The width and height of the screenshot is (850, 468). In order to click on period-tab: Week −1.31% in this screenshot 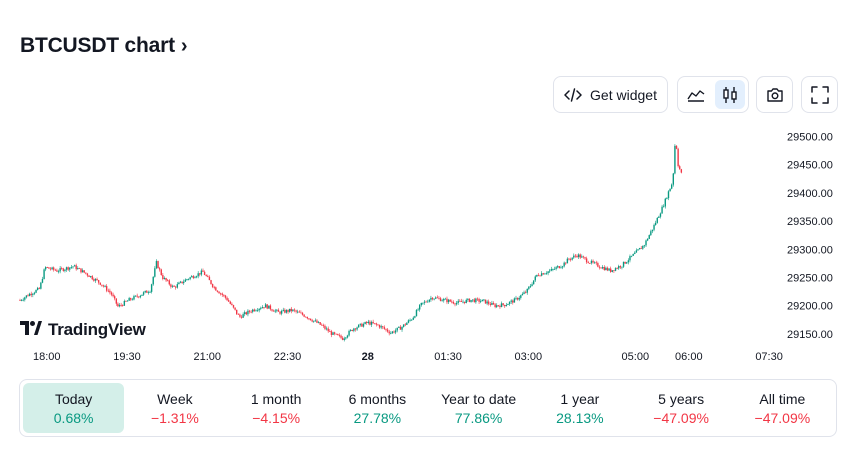, I will do `click(174, 408)`.